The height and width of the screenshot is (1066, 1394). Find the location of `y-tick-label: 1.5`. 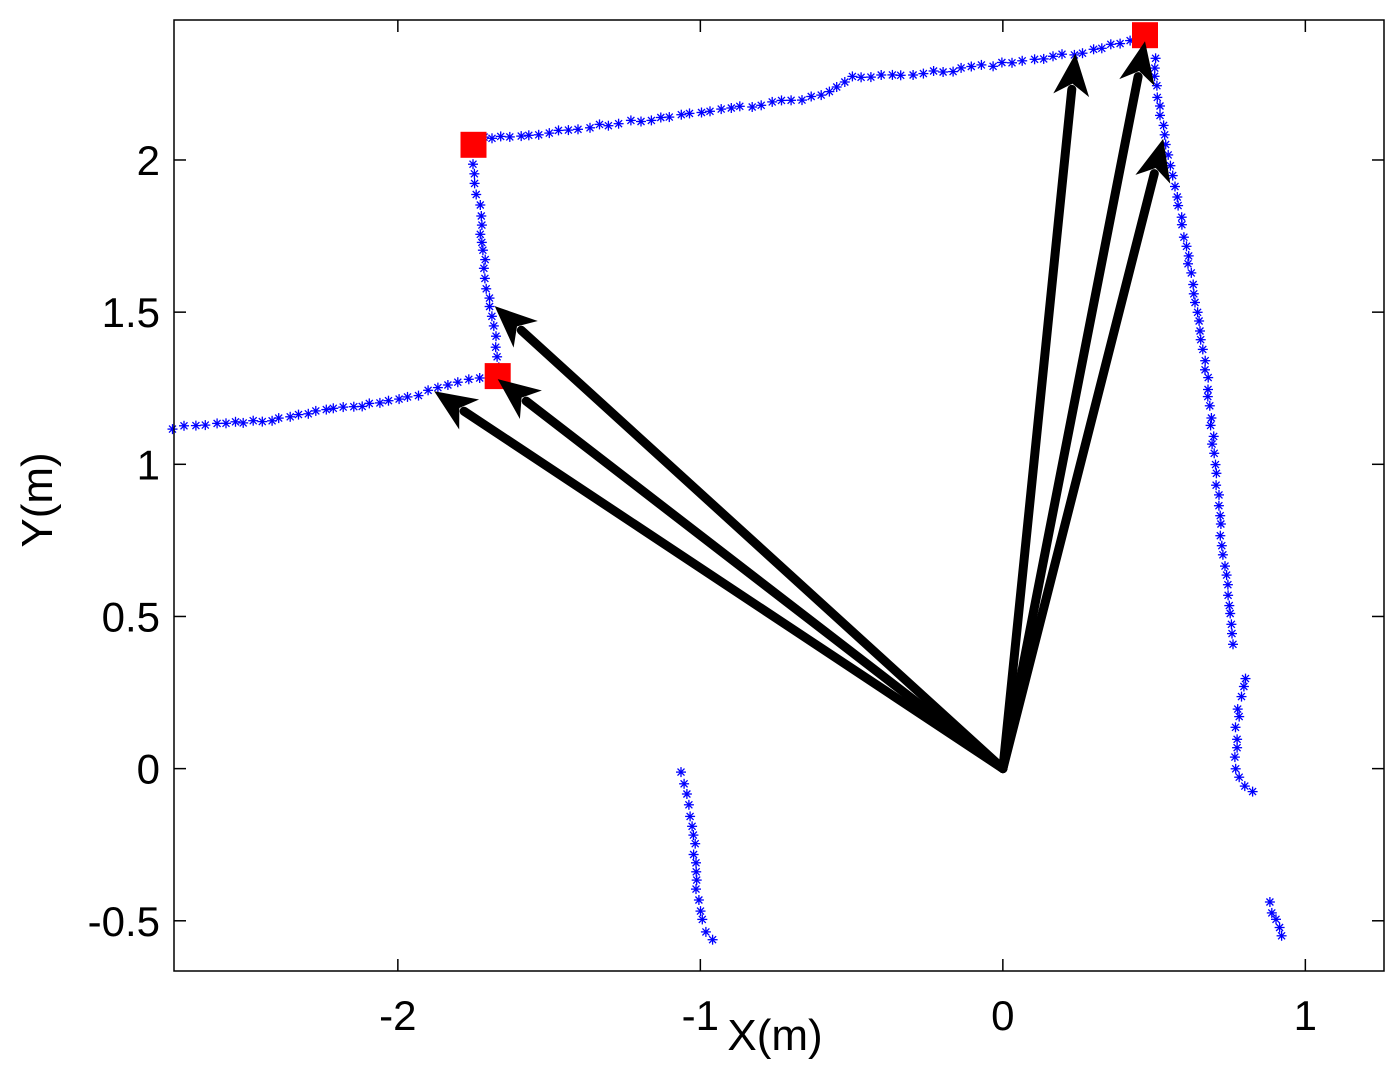

y-tick-label: 1.5 is located at coordinates (131, 312).